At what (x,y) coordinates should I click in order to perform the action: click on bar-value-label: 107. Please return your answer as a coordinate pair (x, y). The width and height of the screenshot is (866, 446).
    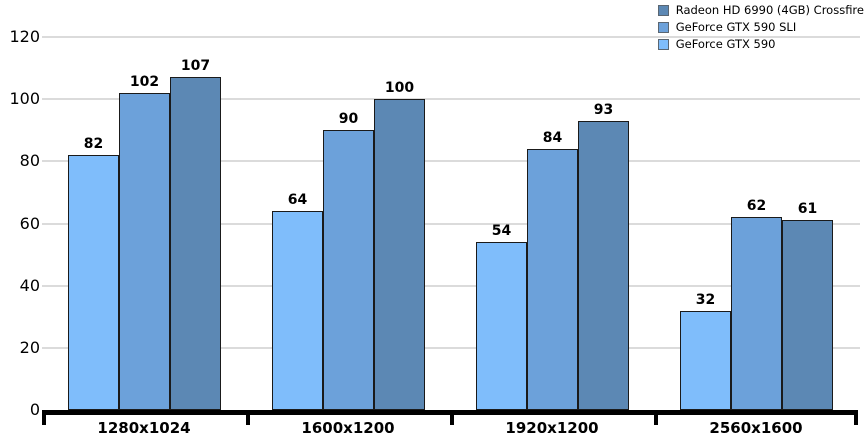
    Looking at the image, I should click on (195, 66).